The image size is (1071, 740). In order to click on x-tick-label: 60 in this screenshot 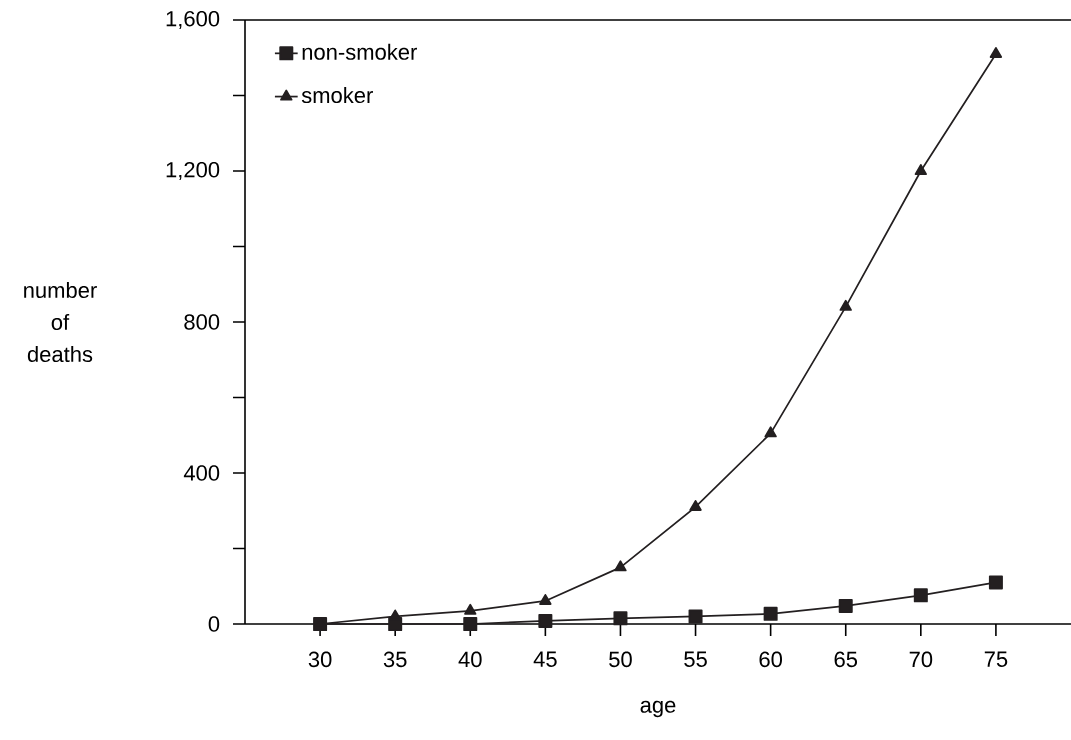, I will do `click(771, 659)`.